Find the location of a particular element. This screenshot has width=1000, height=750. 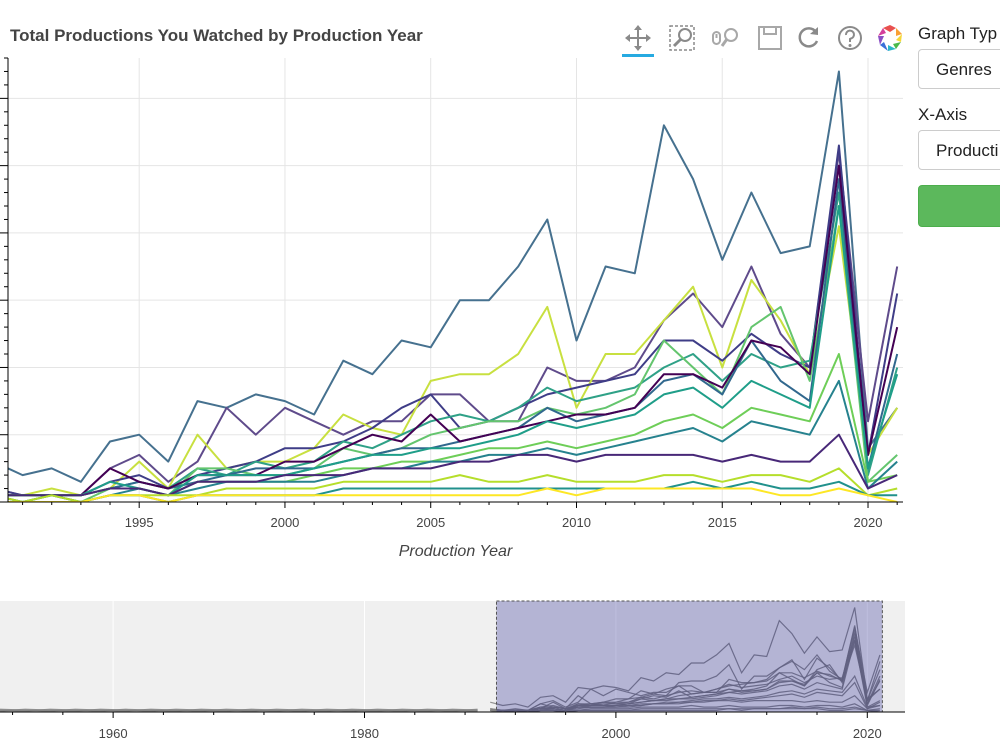

wheel-zoom-tool-button is located at coordinates (726, 38).